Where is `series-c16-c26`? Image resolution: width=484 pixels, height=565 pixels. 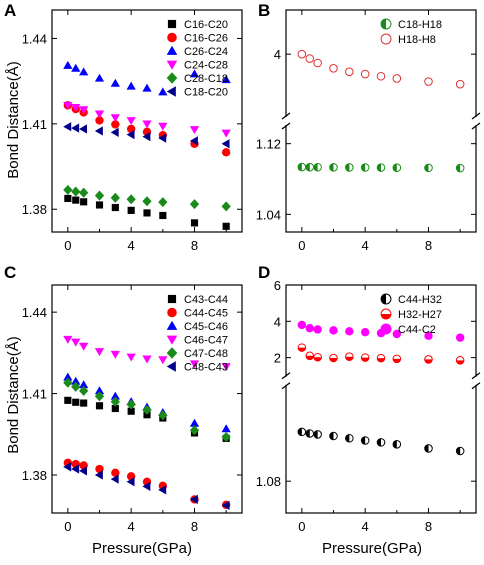 series-c16-c26 is located at coordinates (147, 129).